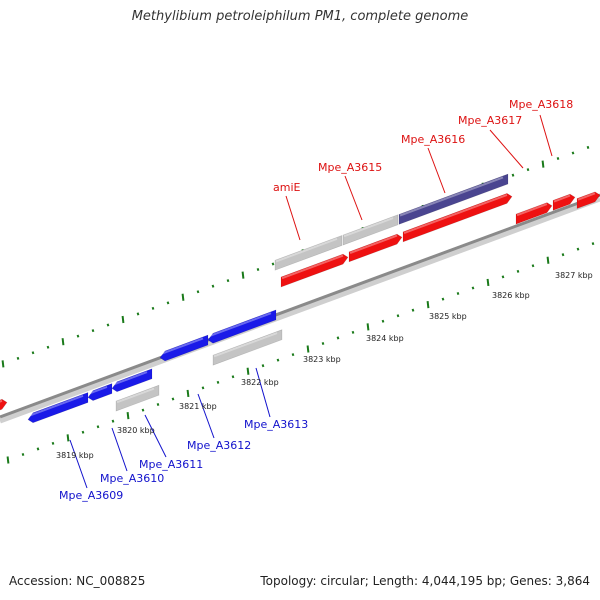 The width and height of the screenshot is (600, 600). What do you see at coordinates (455, 213) in the screenshot?
I see `gene-forward-inner-3-bevel` at bounding box center [455, 213].